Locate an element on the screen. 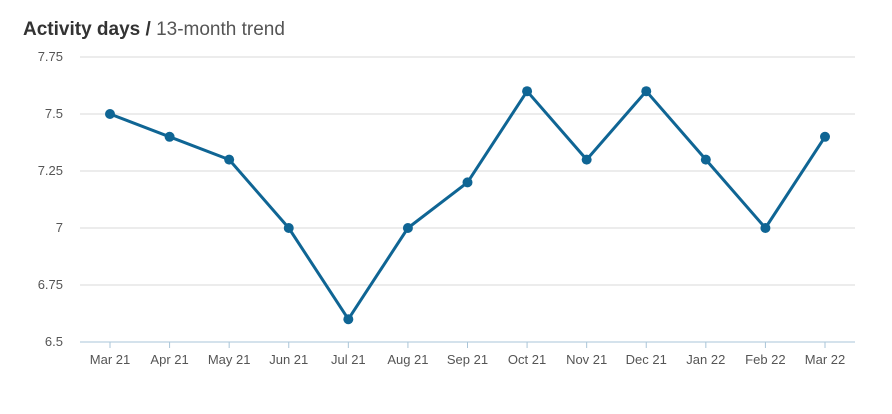 The image size is (892, 414). x-tick-label: May 21 is located at coordinates (229, 359).